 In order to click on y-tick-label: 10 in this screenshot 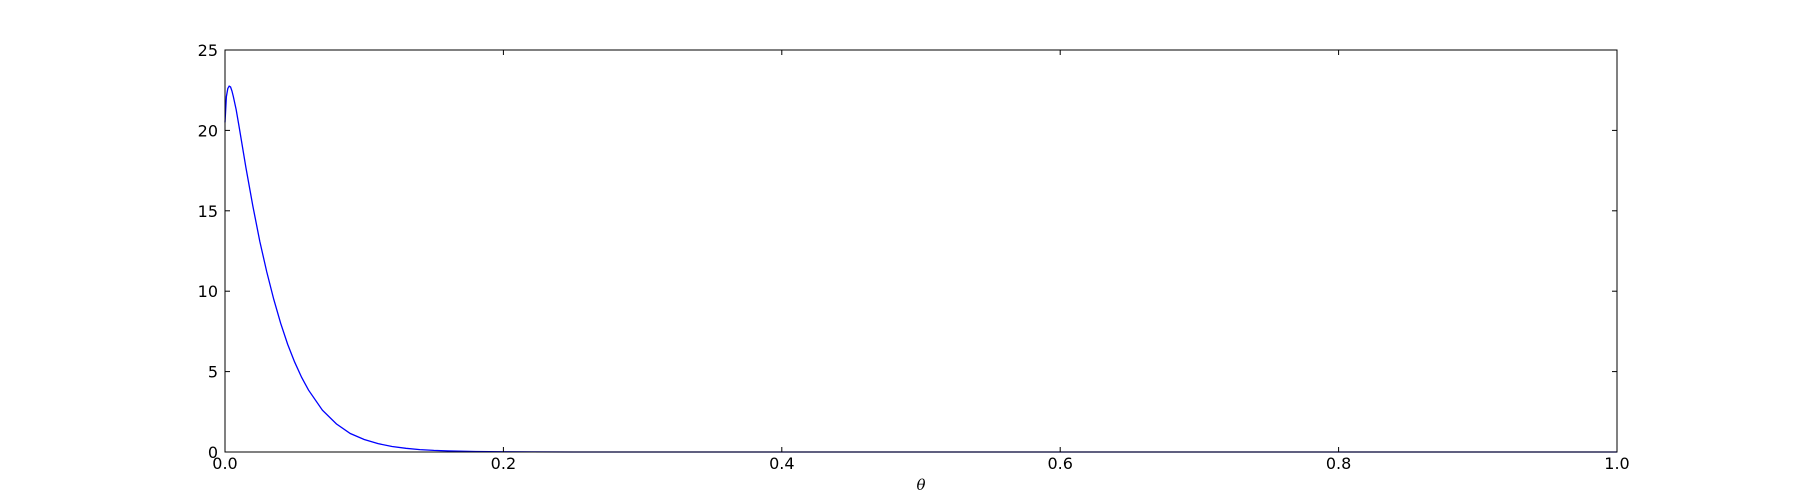, I will do `click(208, 291)`.